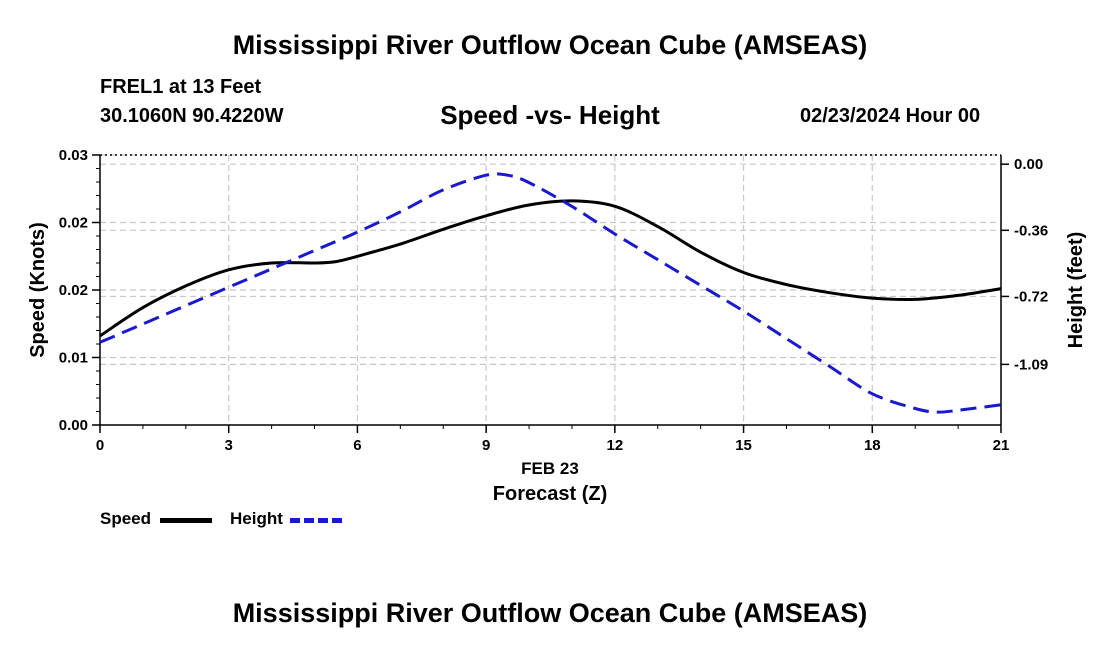 Image resolution: width=1100 pixels, height=650 pixels. What do you see at coordinates (38, 290) in the screenshot?
I see `y-axis-title: Speed (Knots)` at bounding box center [38, 290].